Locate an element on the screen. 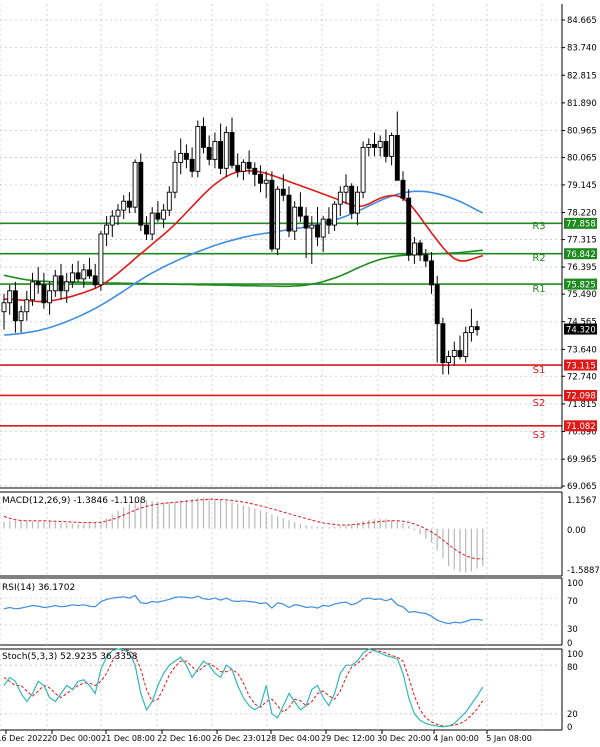  rsi-panel: 100 70 30 0 is located at coordinates (291, 613).